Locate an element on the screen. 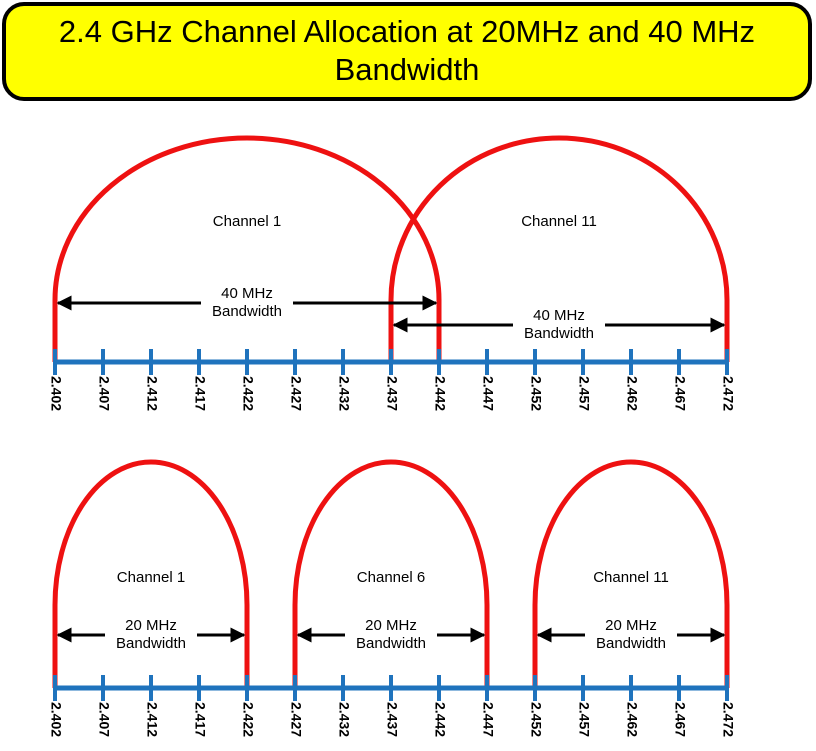 This screenshot has width=816, height=751. title-box is located at coordinates (407, 51).